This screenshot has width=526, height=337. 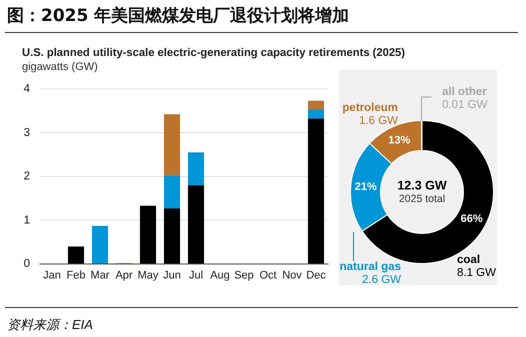 I want to click on x-tick-label: Jun, so click(x=172, y=276).